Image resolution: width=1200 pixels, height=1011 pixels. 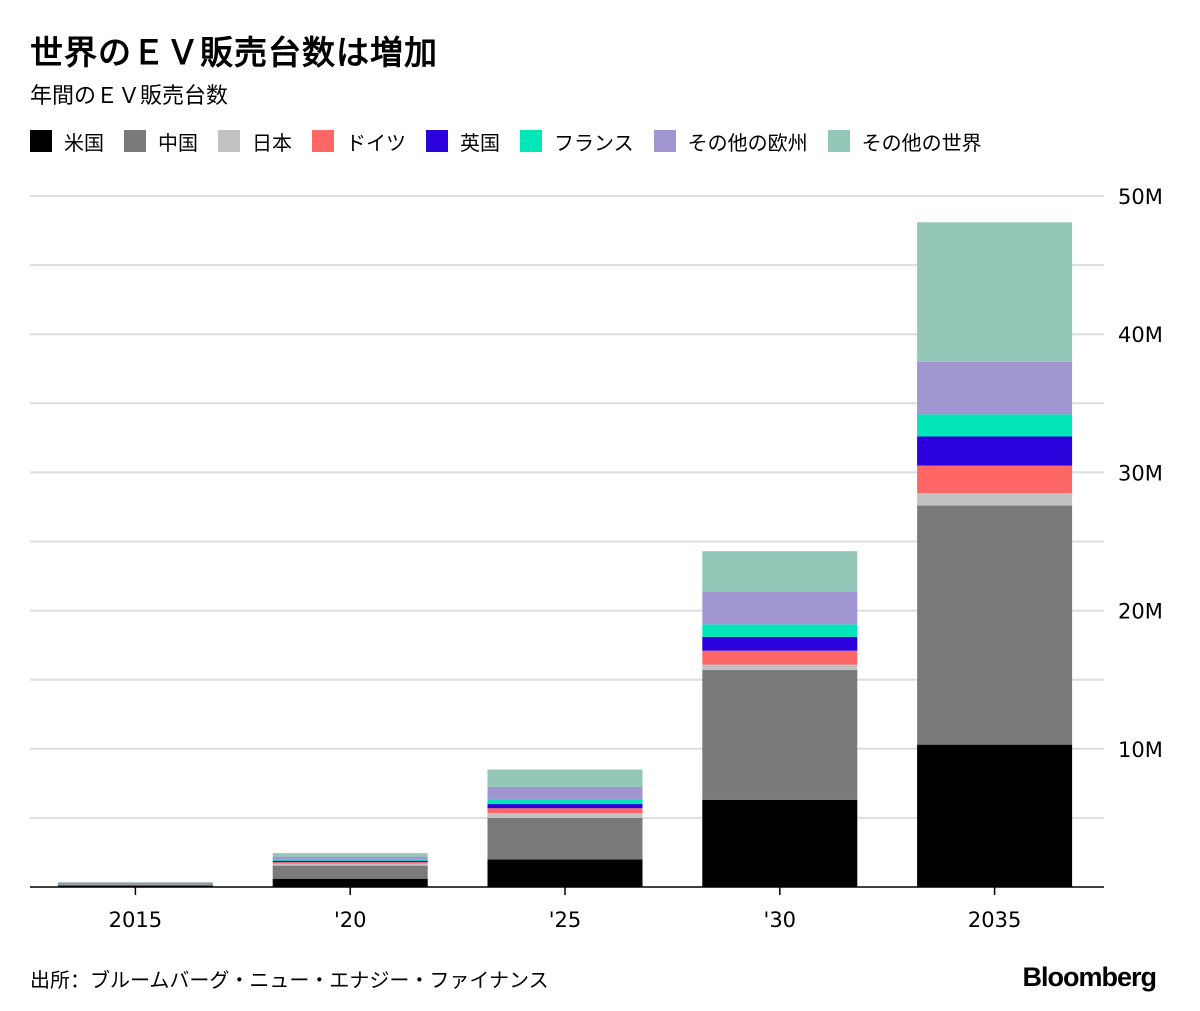 What do you see at coordinates (1140, 335) in the screenshot?
I see `y-tick-label: 40M` at bounding box center [1140, 335].